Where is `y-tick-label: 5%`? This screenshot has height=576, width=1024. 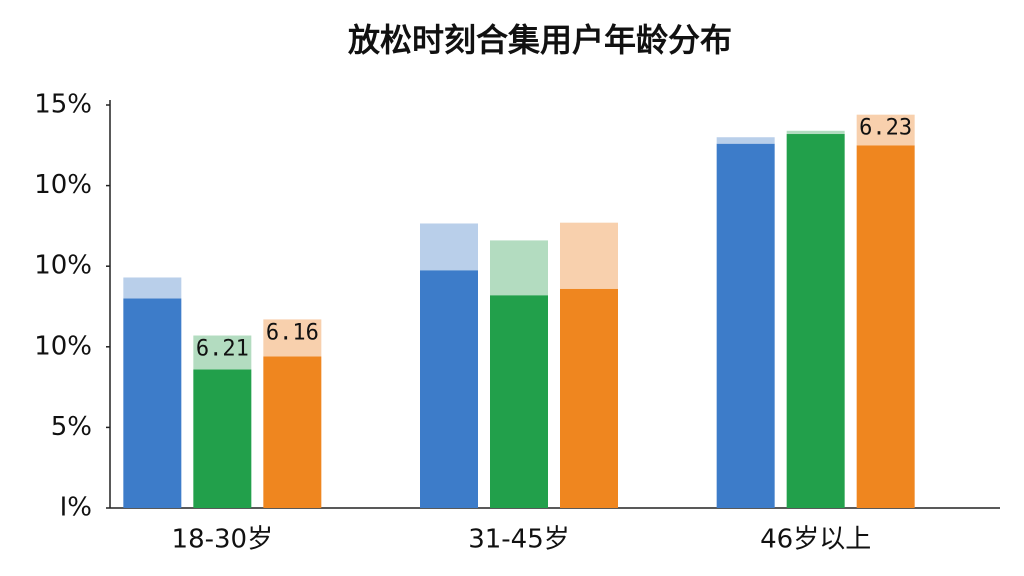 y-tick-label: 5% is located at coordinates (71, 427).